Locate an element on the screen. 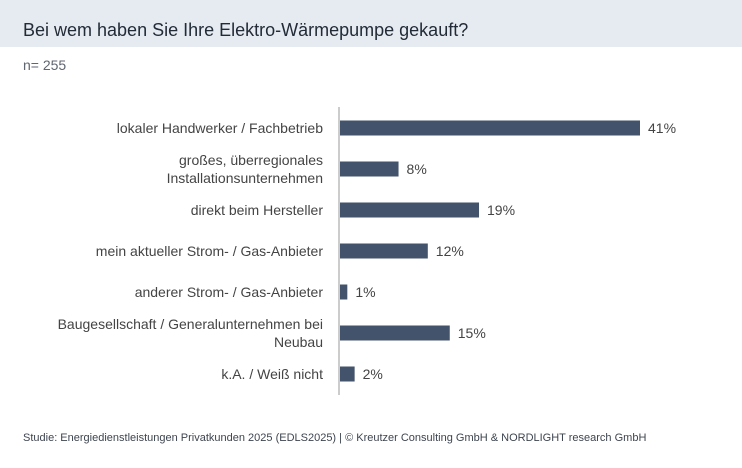  category-label-line: Neubau is located at coordinates (298, 342).